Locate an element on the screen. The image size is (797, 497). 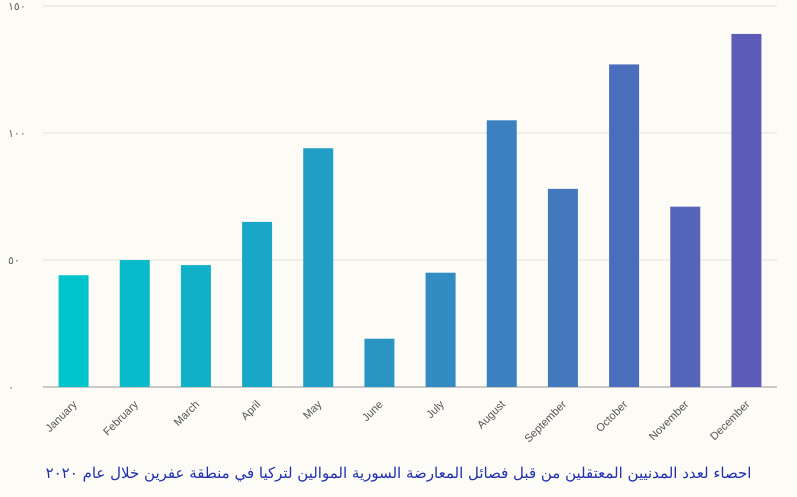
bar-april is located at coordinates (257, 304).